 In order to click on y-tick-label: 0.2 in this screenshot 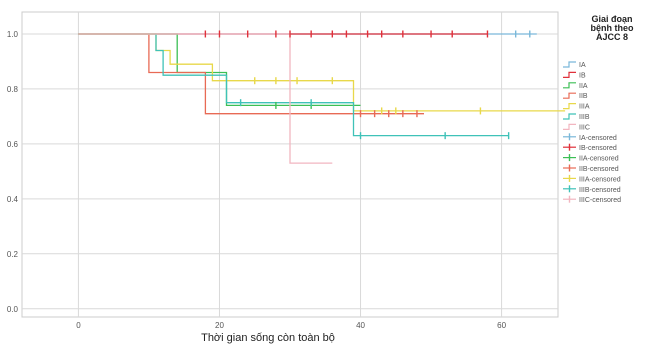, I will do `click(13, 254)`.